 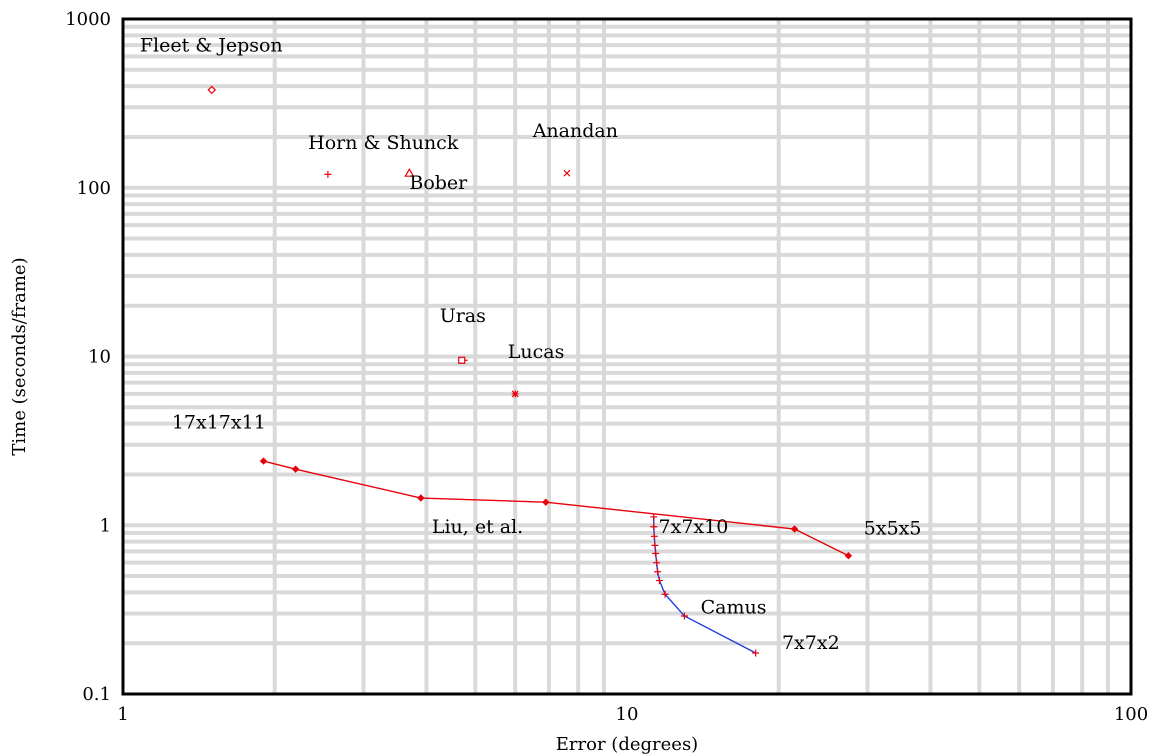 I want to click on annotation-label: Horn & Shunck, so click(x=383, y=143).